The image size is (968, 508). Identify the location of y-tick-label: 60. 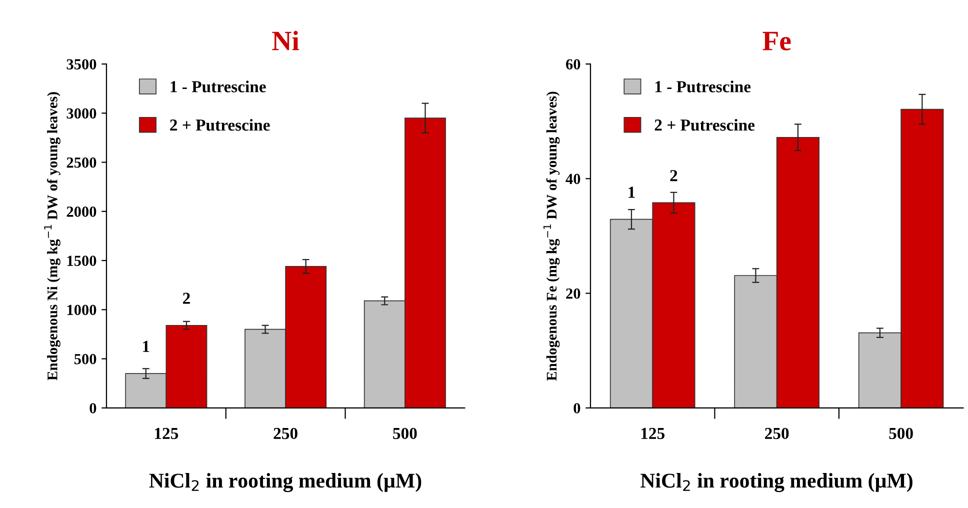
(573, 64).